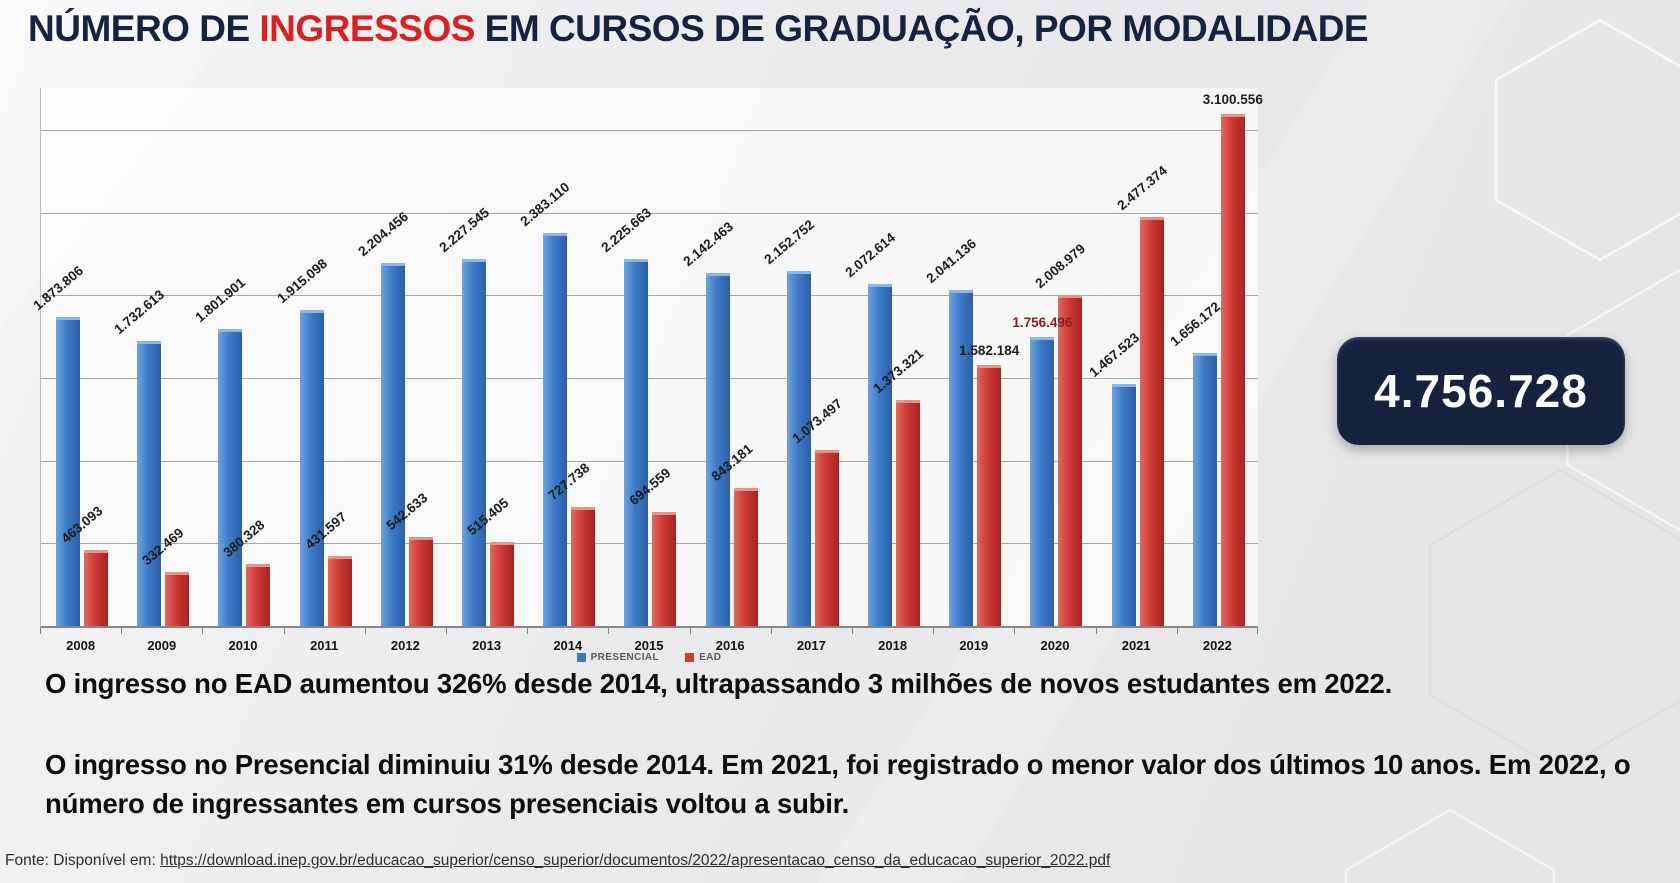 This screenshot has width=1680, height=883. What do you see at coordinates (1070, 460) in the screenshot?
I see `bar-ead-2020` at bounding box center [1070, 460].